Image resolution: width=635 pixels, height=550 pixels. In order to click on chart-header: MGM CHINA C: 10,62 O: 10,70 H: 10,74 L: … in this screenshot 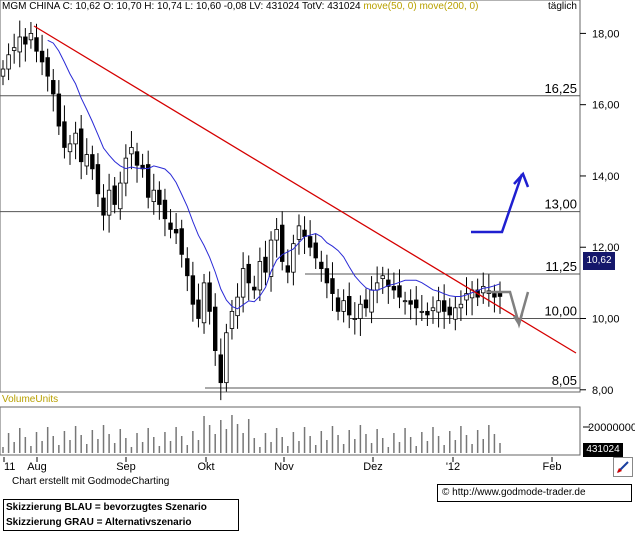, I will do `click(240, 6)`.